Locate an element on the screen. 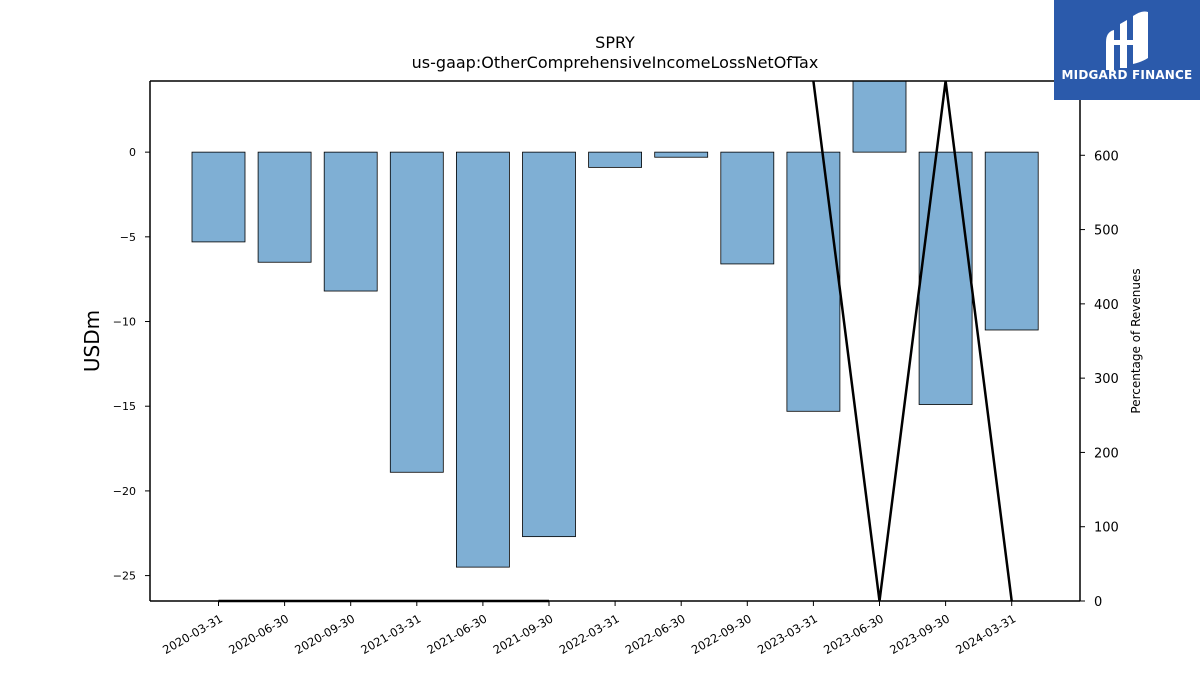  y2-tick-label: 500 is located at coordinates (1106, 231).